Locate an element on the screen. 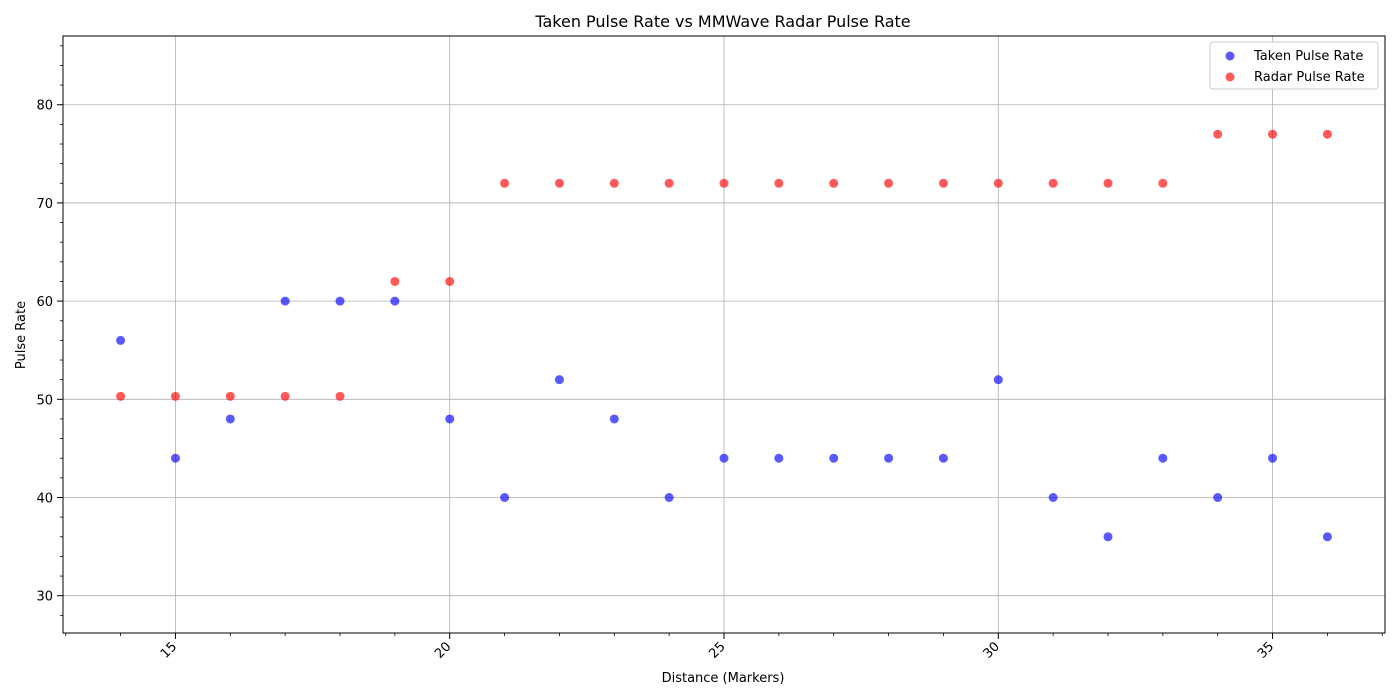  legend-radar-marker is located at coordinates (1230, 77).